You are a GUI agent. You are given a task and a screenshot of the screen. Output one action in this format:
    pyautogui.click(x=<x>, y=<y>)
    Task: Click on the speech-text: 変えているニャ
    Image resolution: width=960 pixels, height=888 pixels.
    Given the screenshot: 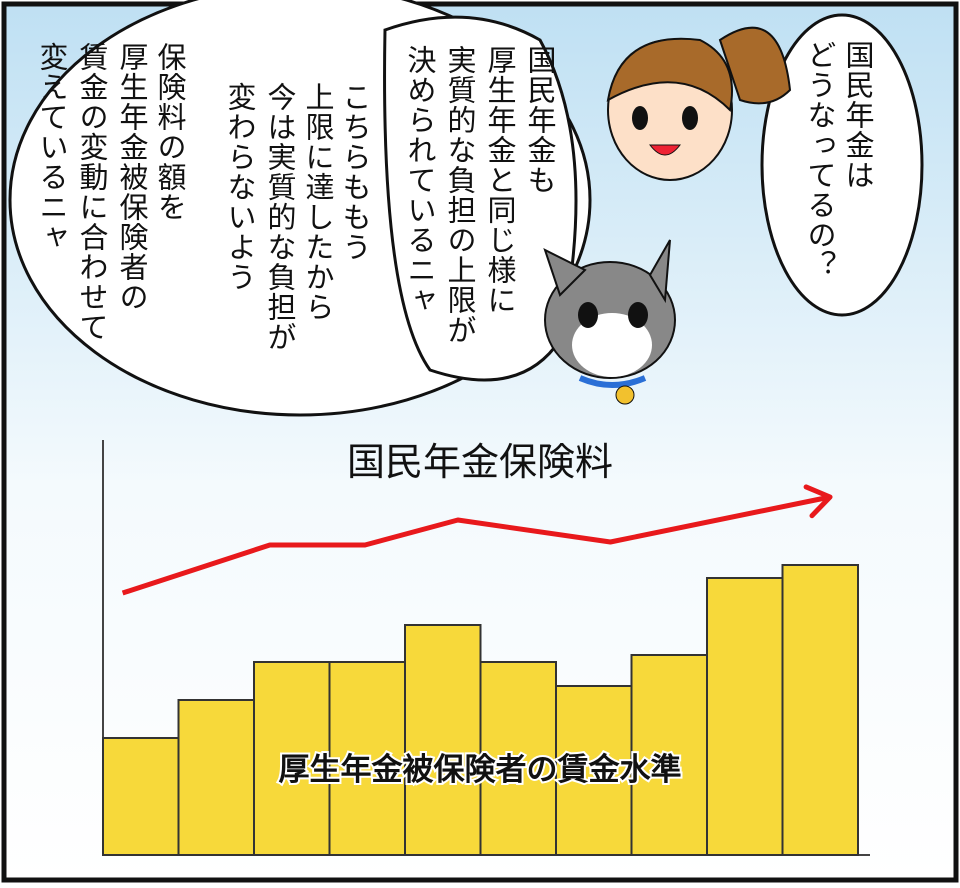 What is the action you would take?
    pyautogui.click(x=52, y=147)
    